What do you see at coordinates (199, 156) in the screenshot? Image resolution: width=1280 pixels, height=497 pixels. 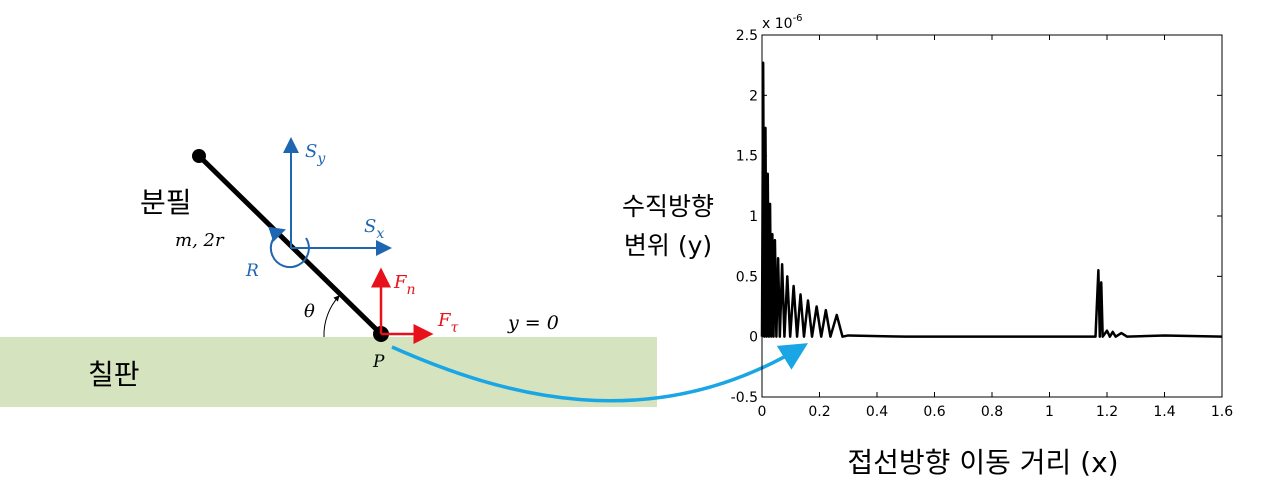 I see `chalk-end` at bounding box center [199, 156].